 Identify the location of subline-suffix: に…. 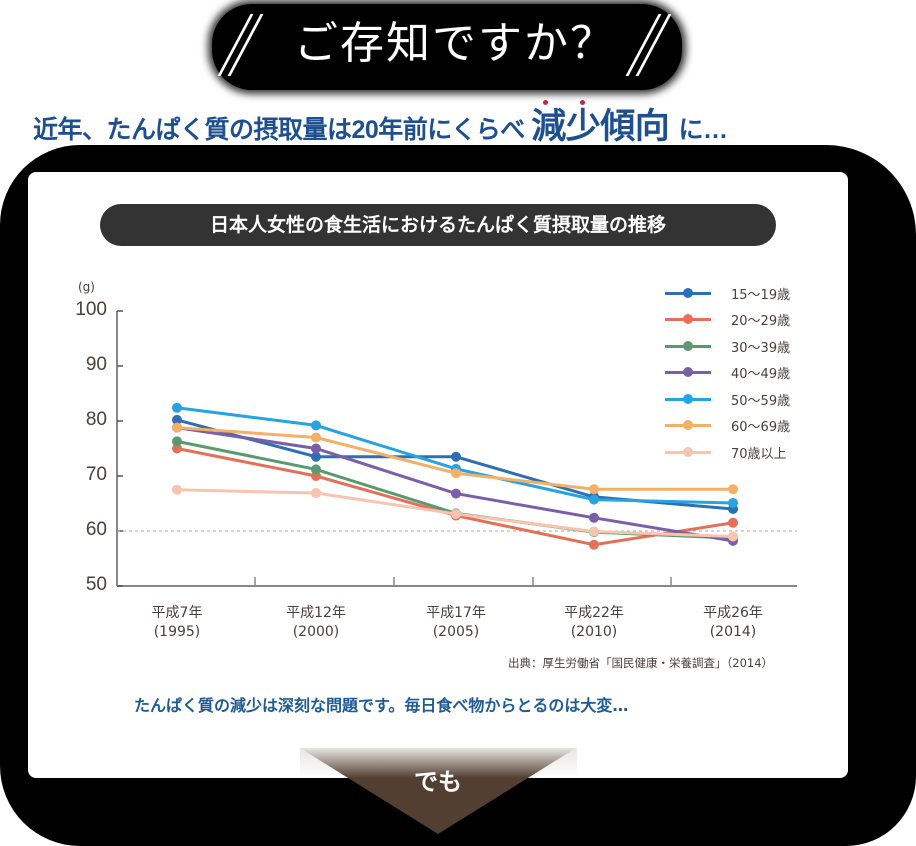
(703, 130).